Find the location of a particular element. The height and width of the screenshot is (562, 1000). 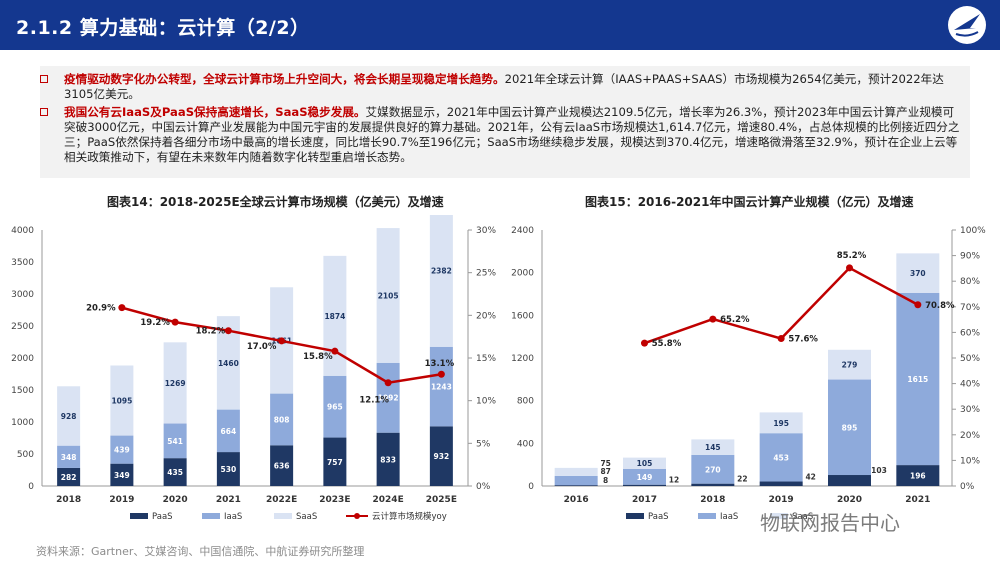

c15-ytick-label: 2000 is located at coordinates (522, 274).